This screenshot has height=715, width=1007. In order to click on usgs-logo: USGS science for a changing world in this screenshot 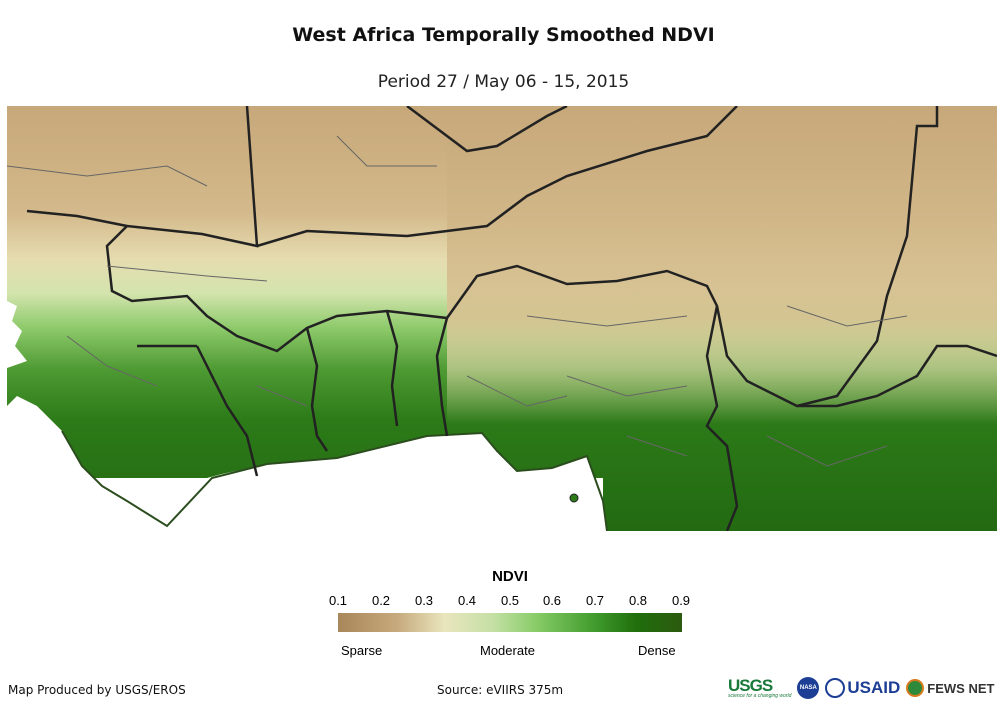, I will do `click(760, 687)`.